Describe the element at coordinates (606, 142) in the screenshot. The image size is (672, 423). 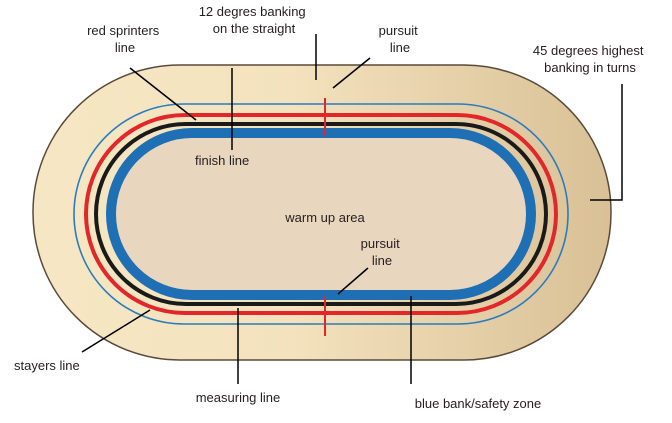
I see `leader-banking-turns` at that location.